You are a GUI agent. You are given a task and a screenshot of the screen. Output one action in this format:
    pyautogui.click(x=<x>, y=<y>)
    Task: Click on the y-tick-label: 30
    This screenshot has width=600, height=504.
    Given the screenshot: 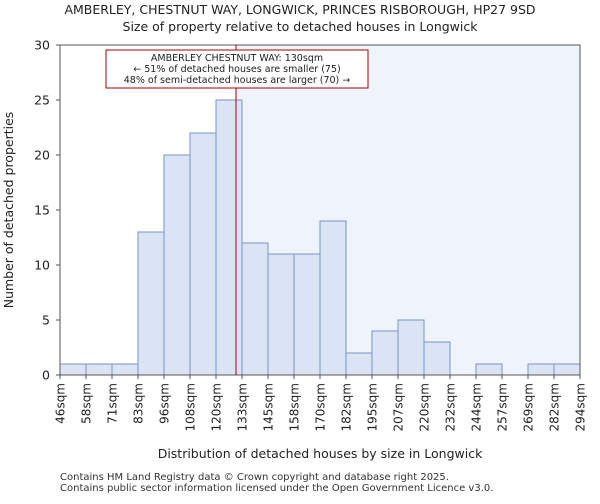 What is the action you would take?
    pyautogui.click(x=42, y=45)
    